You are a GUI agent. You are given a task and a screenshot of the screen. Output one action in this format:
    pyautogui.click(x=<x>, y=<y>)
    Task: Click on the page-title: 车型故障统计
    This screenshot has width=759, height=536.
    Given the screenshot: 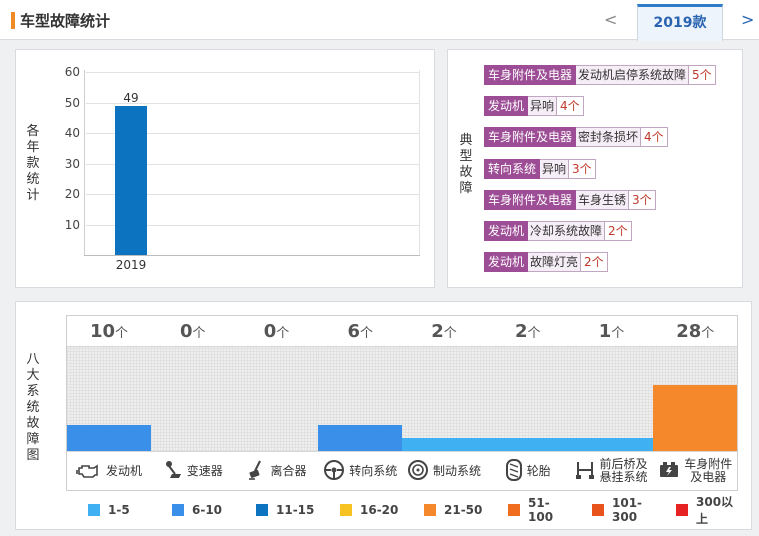 What is the action you would take?
    pyautogui.click(x=65, y=21)
    